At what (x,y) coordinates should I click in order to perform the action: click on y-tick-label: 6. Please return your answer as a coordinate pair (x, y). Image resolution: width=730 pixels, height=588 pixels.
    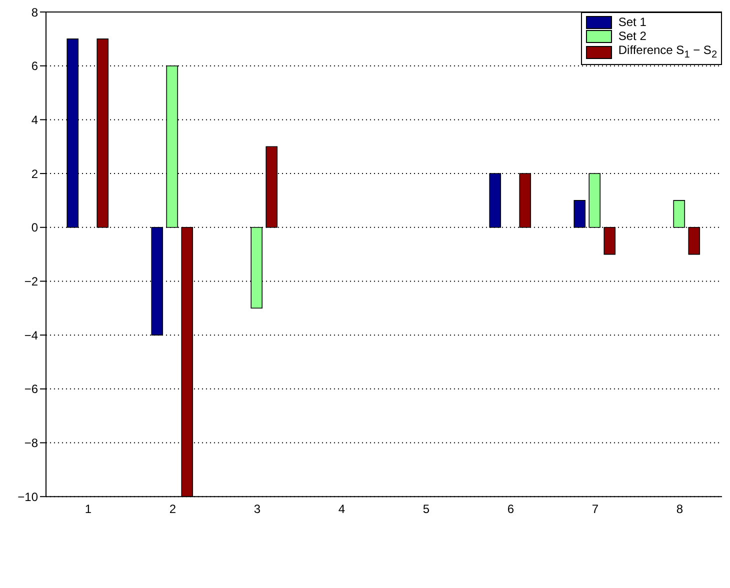
    Looking at the image, I should click on (34, 66).